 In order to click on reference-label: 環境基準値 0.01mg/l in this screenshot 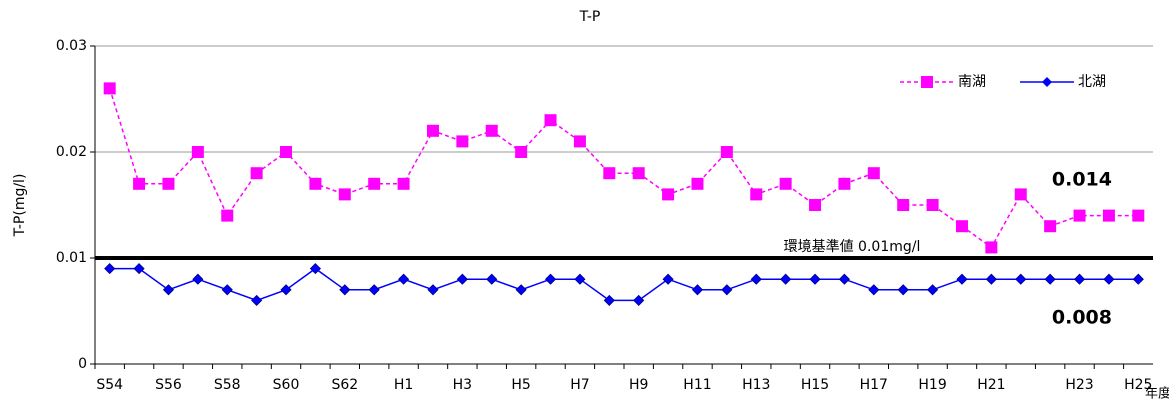, I will do `click(852, 246)`.